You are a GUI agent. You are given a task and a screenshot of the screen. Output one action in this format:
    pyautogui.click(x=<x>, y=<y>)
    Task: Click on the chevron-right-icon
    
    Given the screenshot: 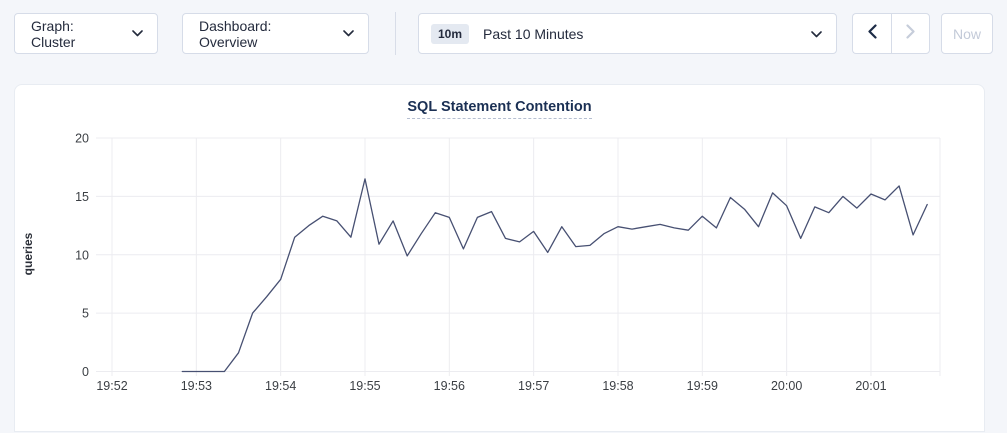 What is the action you would take?
    pyautogui.click(x=910, y=33)
    